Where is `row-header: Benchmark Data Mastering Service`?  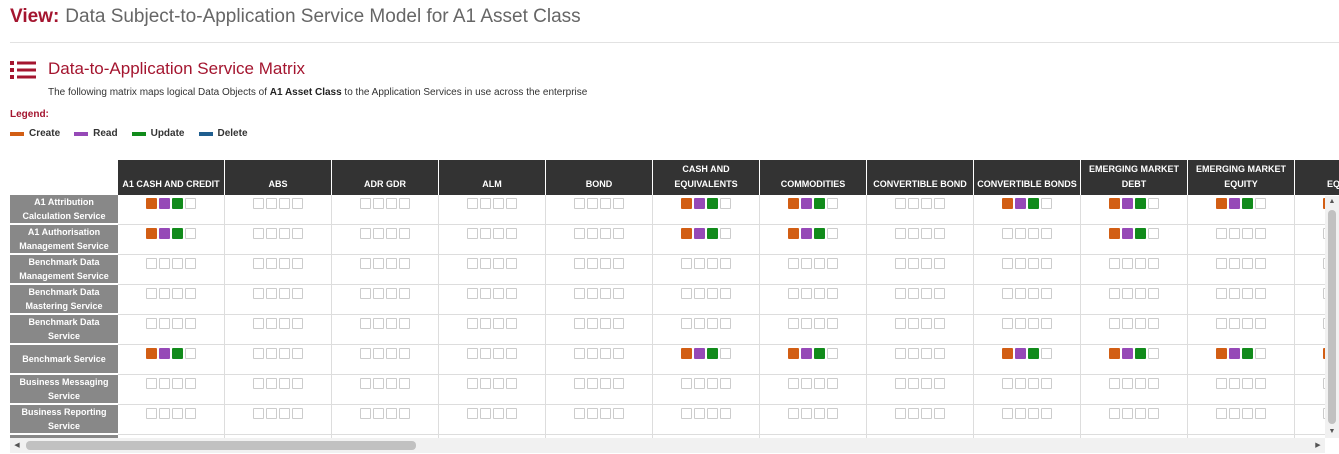
row-header: Benchmark Data Mastering Service is located at coordinates (64, 299).